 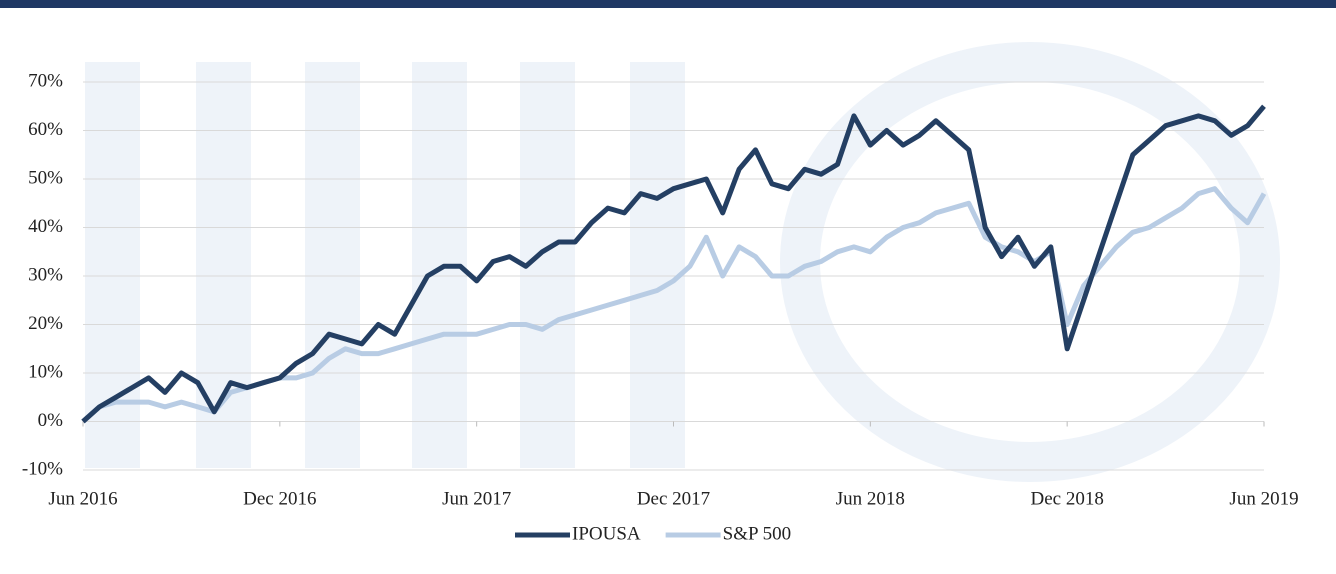 What do you see at coordinates (668, 4) in the screenshot?
I see `top-banner` at bounding box center [668, 4].